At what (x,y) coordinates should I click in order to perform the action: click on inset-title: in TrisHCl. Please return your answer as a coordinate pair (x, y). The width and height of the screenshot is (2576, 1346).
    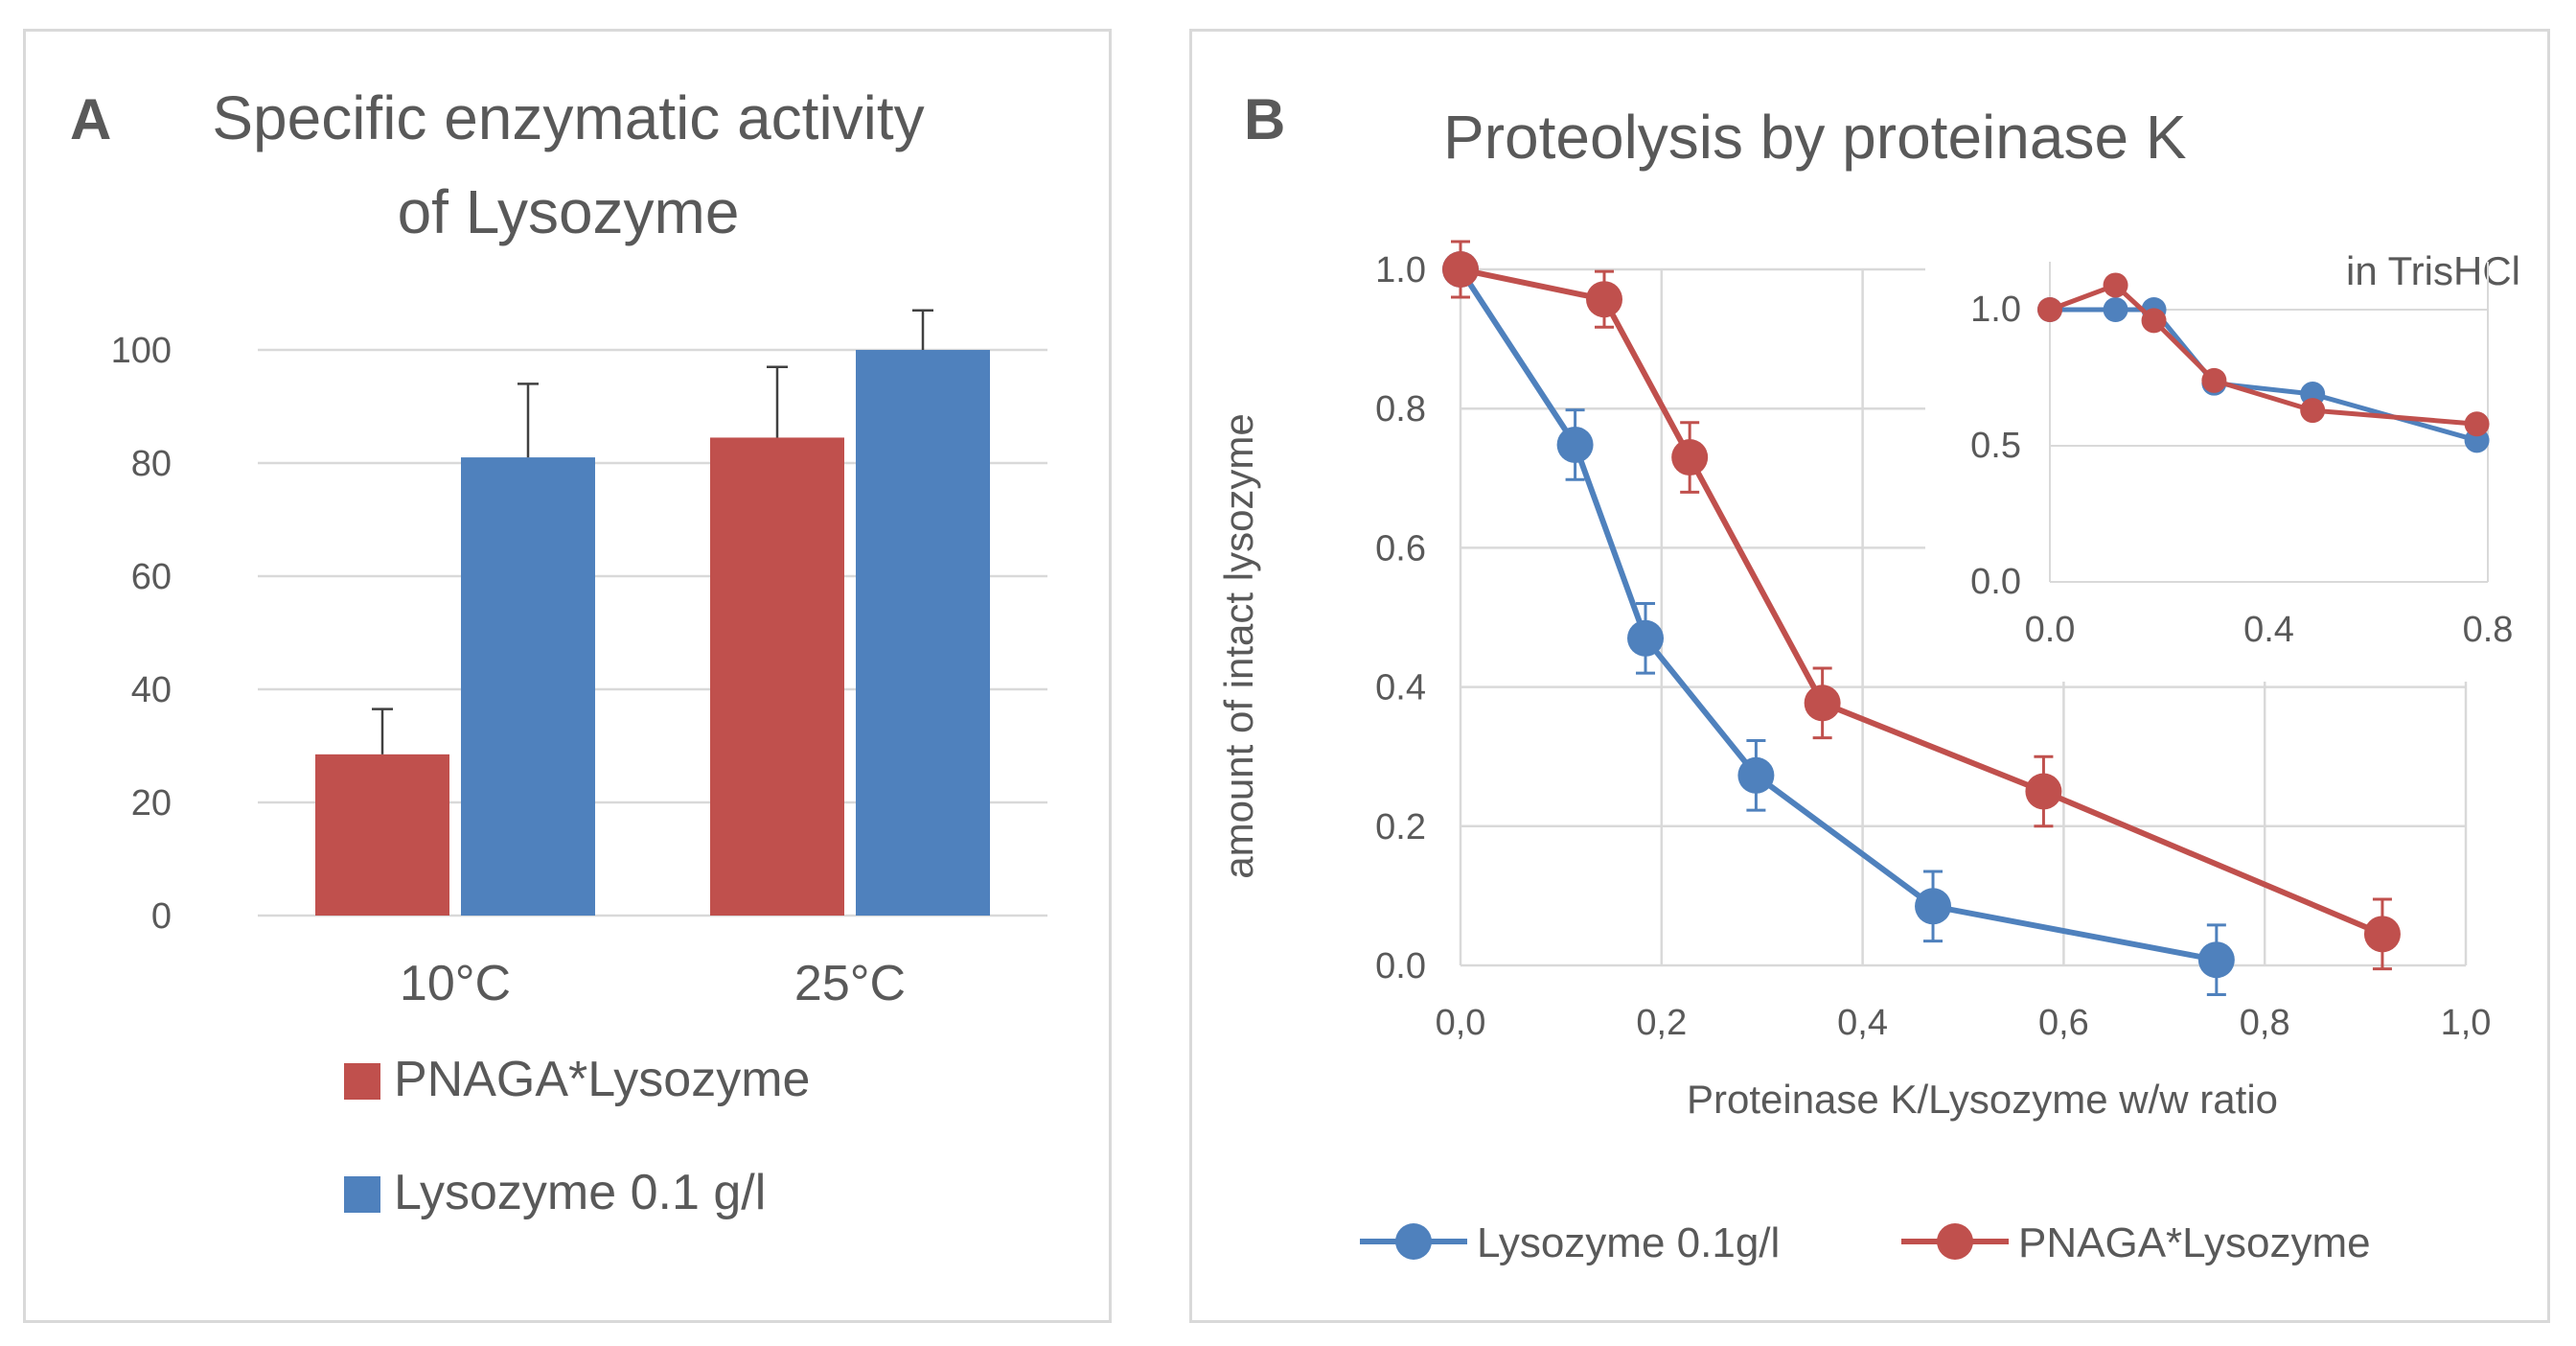
    Looking at the image, I should click on (2433, 270).